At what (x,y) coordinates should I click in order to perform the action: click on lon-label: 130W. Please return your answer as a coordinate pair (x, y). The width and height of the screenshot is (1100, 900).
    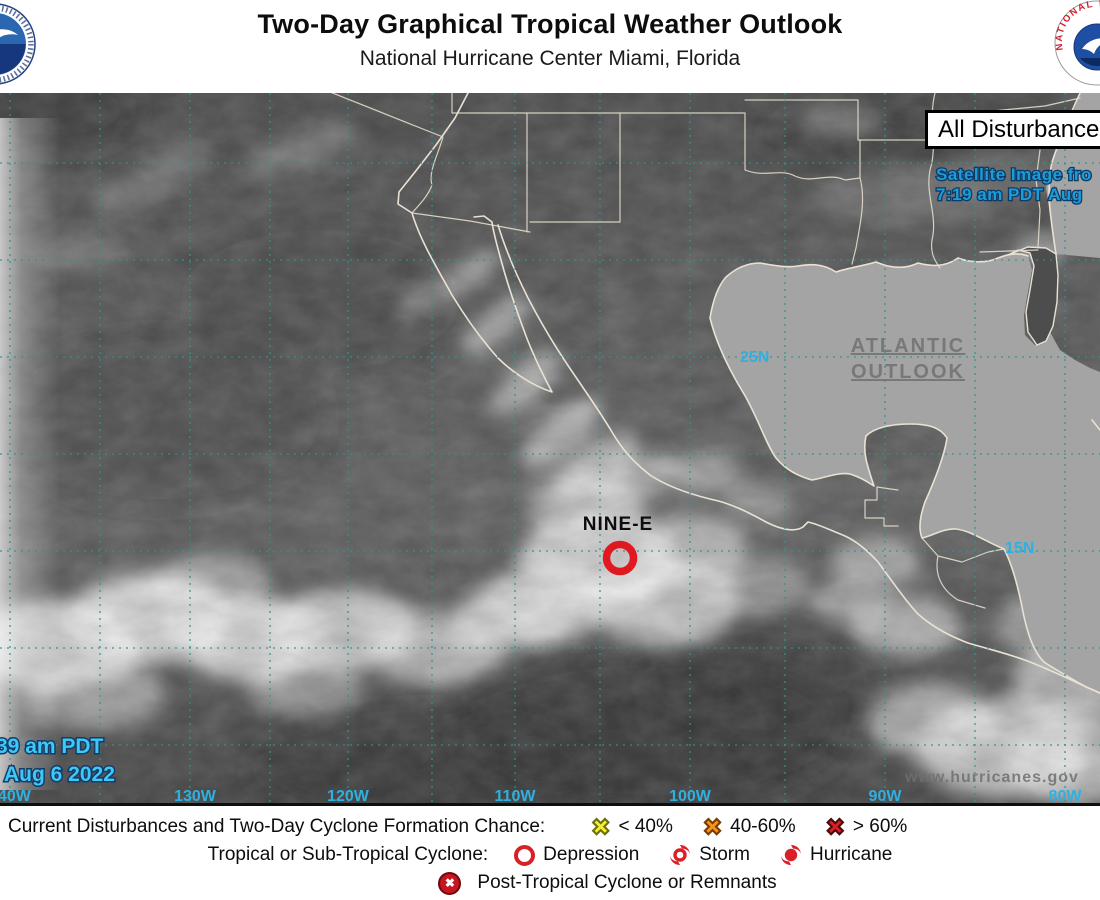
    Looking at the image, I should click on (195, 796).